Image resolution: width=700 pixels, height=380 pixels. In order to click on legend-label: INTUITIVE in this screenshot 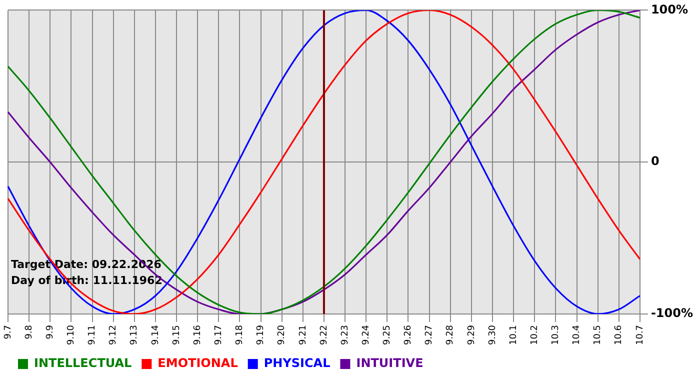, I will do `click(390, 363)`.